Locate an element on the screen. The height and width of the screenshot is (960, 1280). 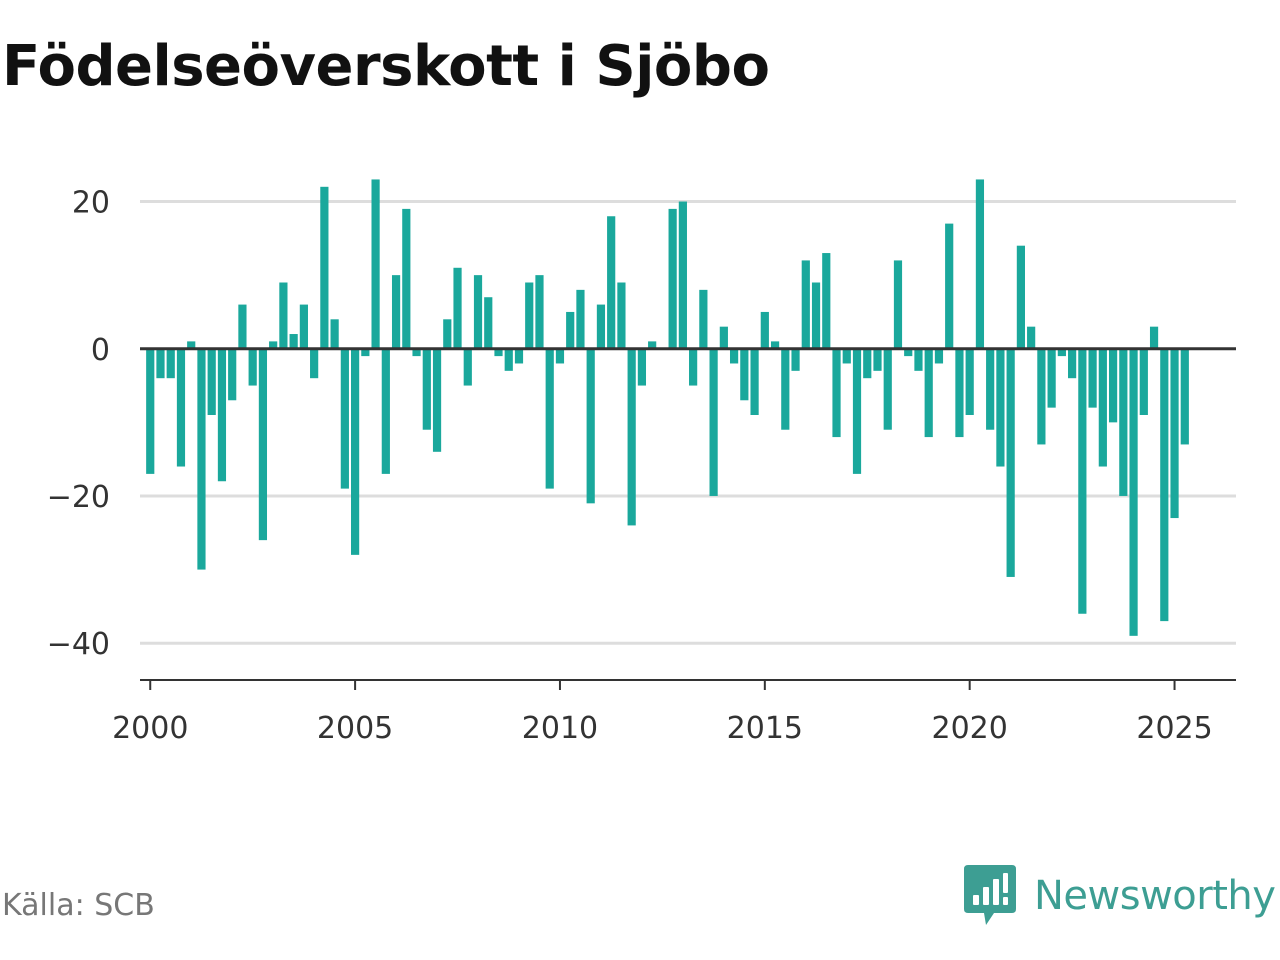
newsworthy-logo-icon is located at coordinates (990, 895).